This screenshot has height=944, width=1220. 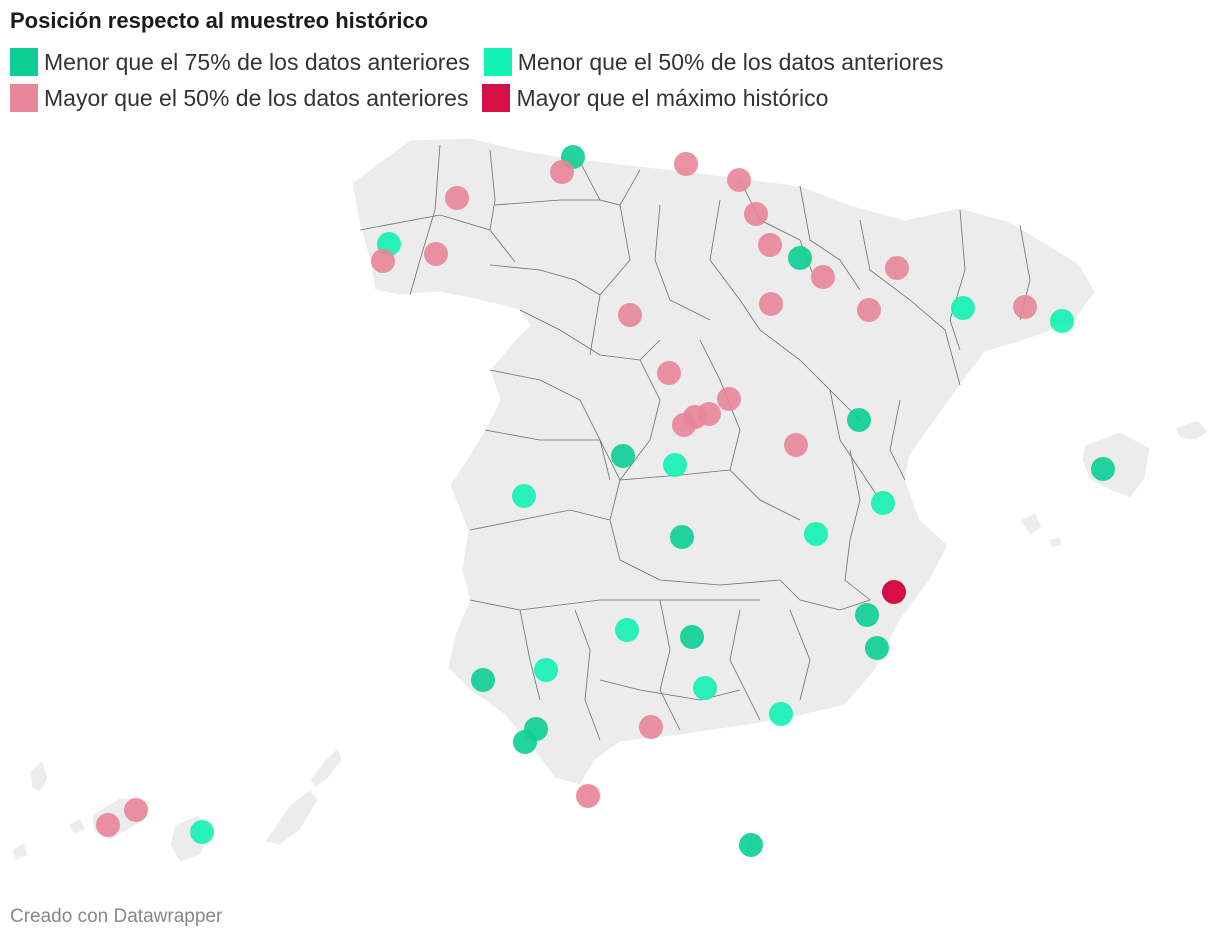 What do you see at coordinates (610, 183) in the screenshot?
I see `border-cantabria` at bounding box center [610, 183].